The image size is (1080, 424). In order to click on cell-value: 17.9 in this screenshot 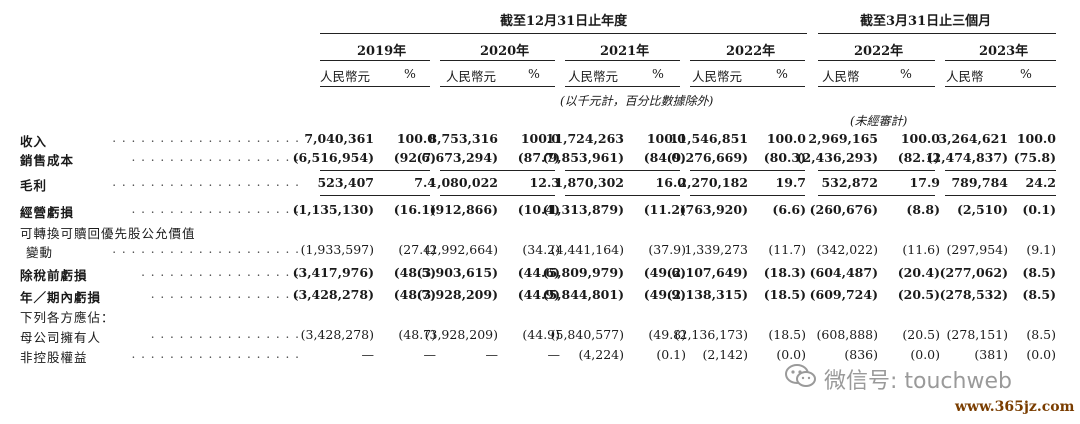, I will do `click(924, 182)`.